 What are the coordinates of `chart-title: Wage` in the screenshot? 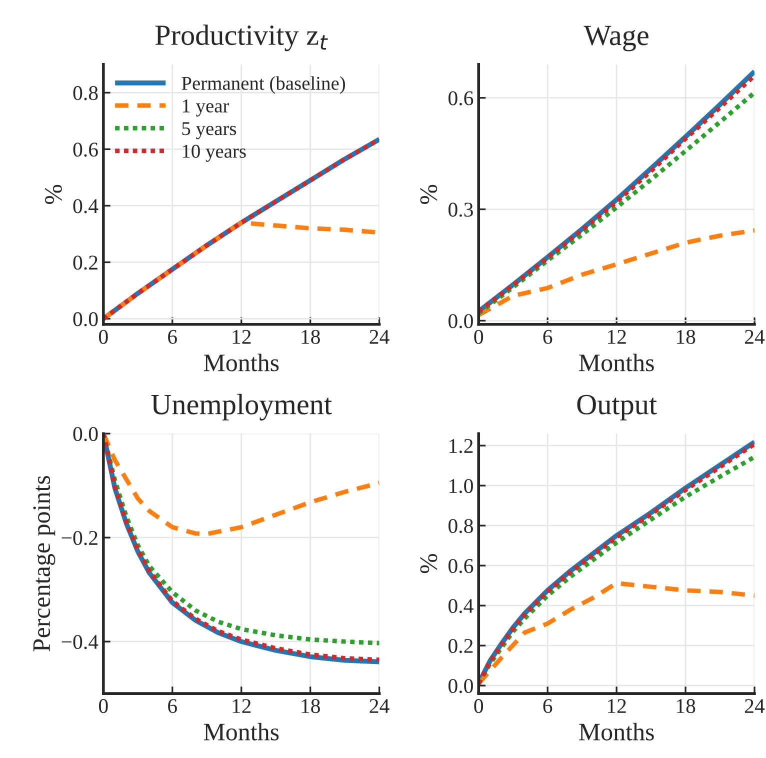 It's located at (616, 39).